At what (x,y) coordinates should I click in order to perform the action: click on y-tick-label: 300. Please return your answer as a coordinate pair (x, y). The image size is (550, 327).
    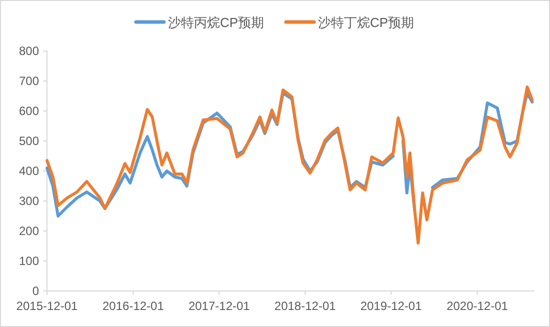
    Looking at the image, I should click on (29, 201).